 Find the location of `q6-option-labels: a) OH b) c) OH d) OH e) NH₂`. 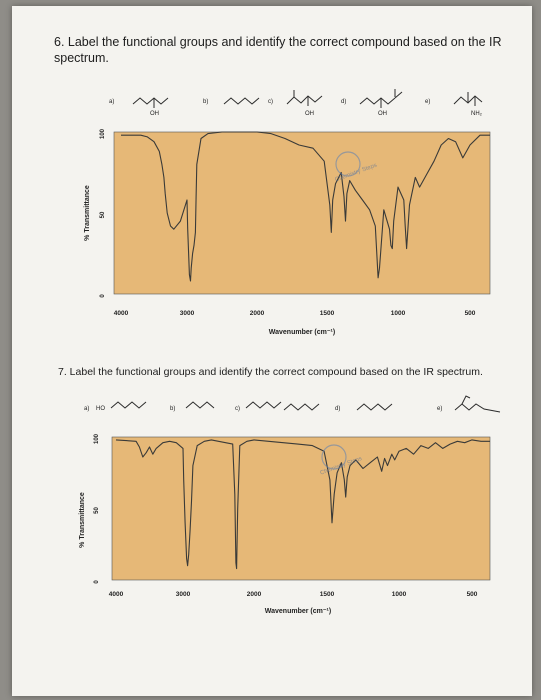

q6-option-labels: a) OH b) c) OH d) OH e) NH₂ is located at coordinates (296, 108).